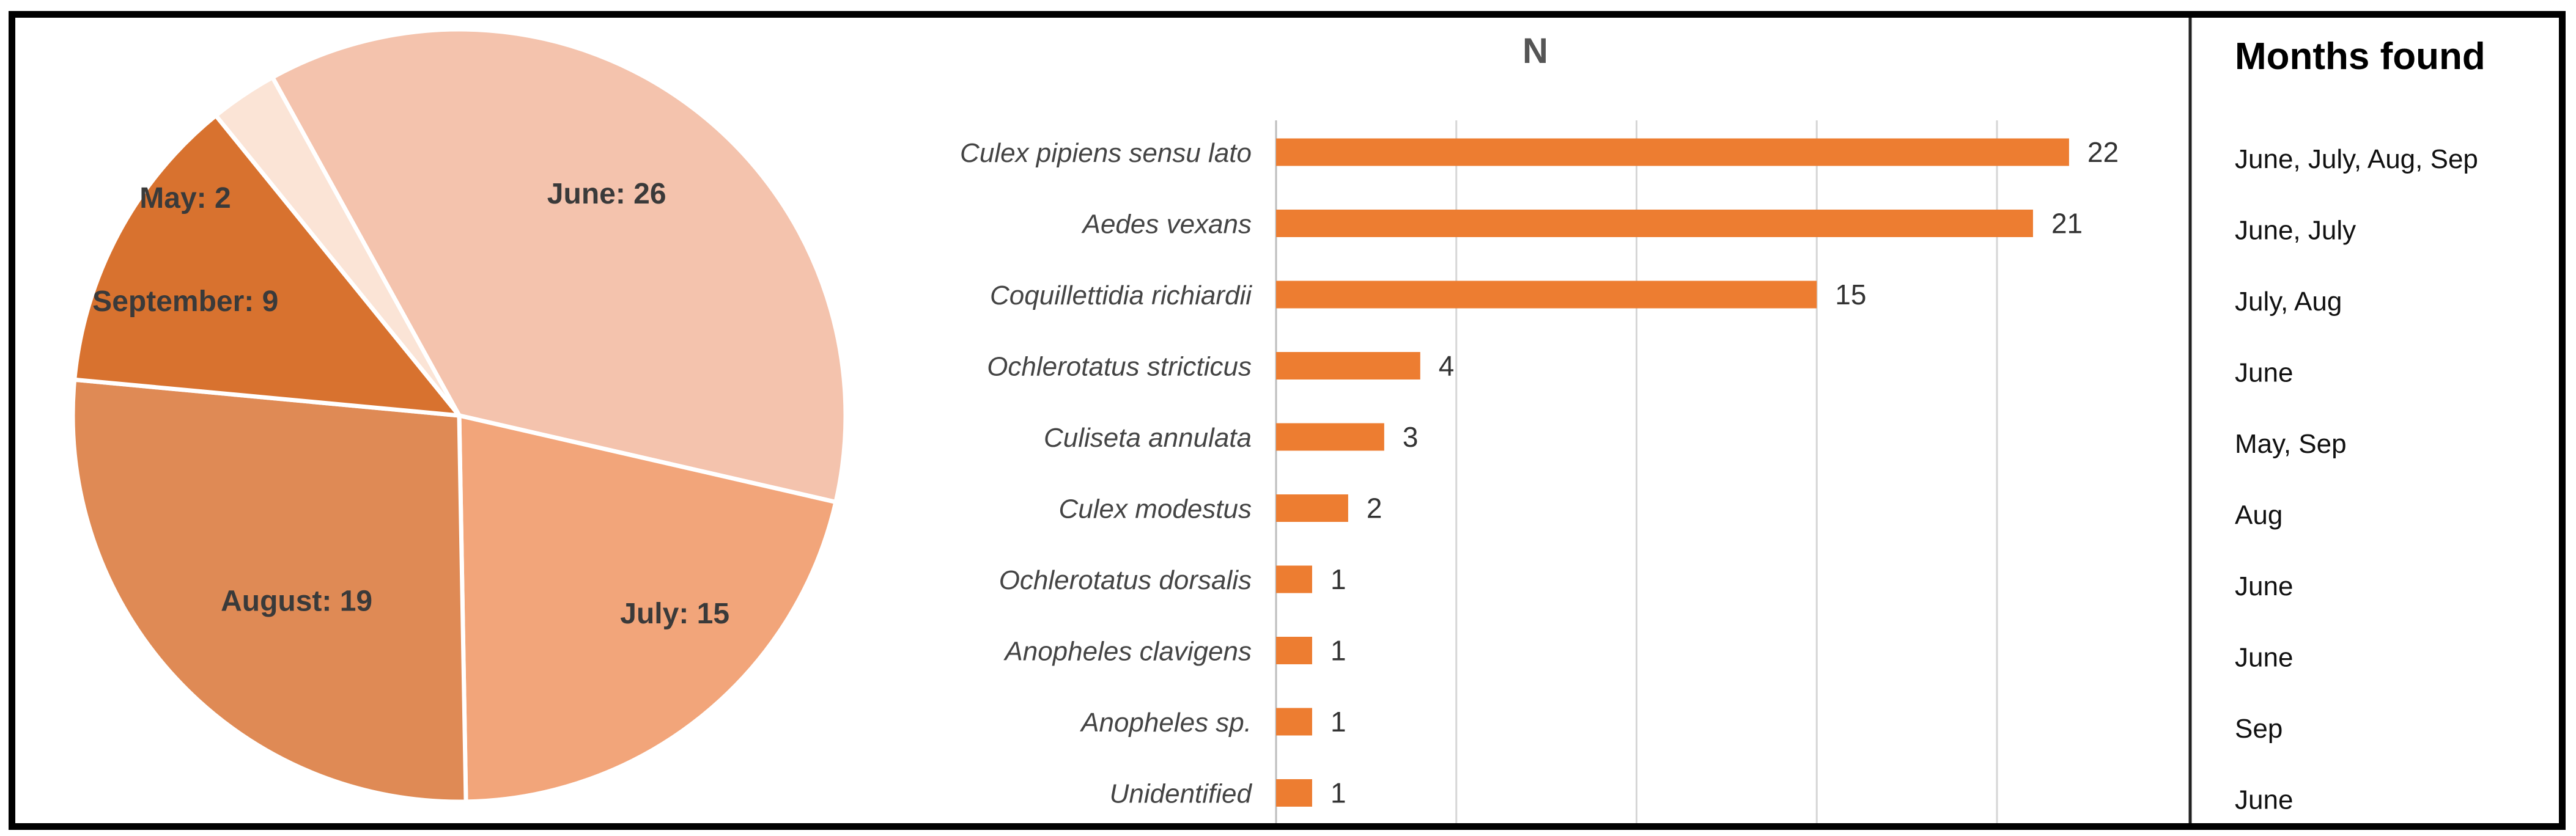 Image resolution: width=2576 pixels, height=836 pixels. I want to click on months-item-3: July, Aug, so click(2288, 302).